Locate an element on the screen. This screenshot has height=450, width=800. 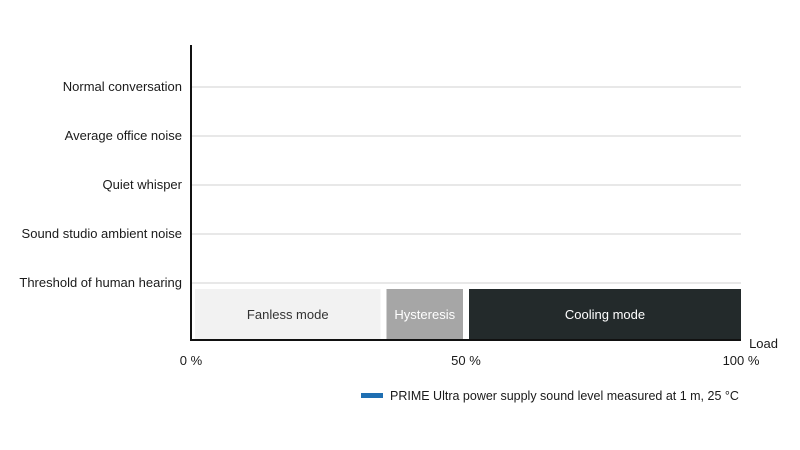
band-cooling-mode is located at coordinates (605, 314).